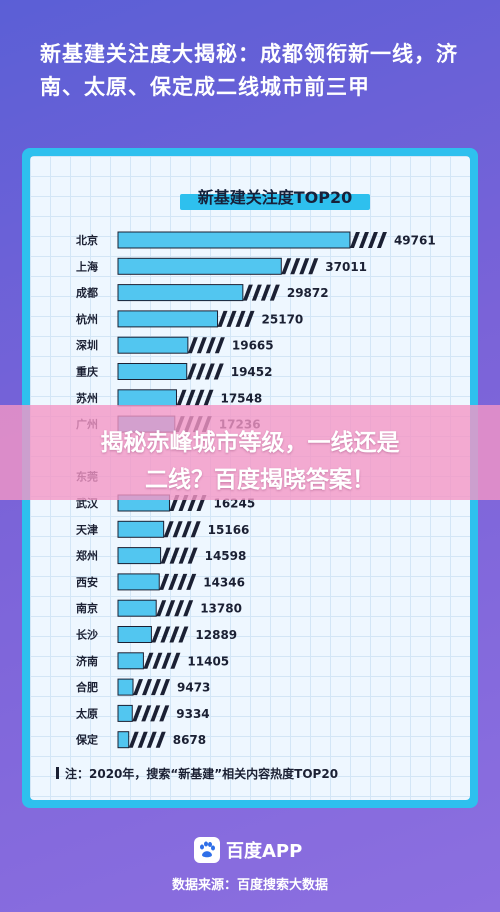 This screenshot has height=912, width=500. What do you see at coordinates (249, 70) in the screenshot?
I see `headline: 新基建关注度大揭秘：成都领衔新一线，济南、太原、保定成二线城市前三甲` at bounding box center [249, 70].